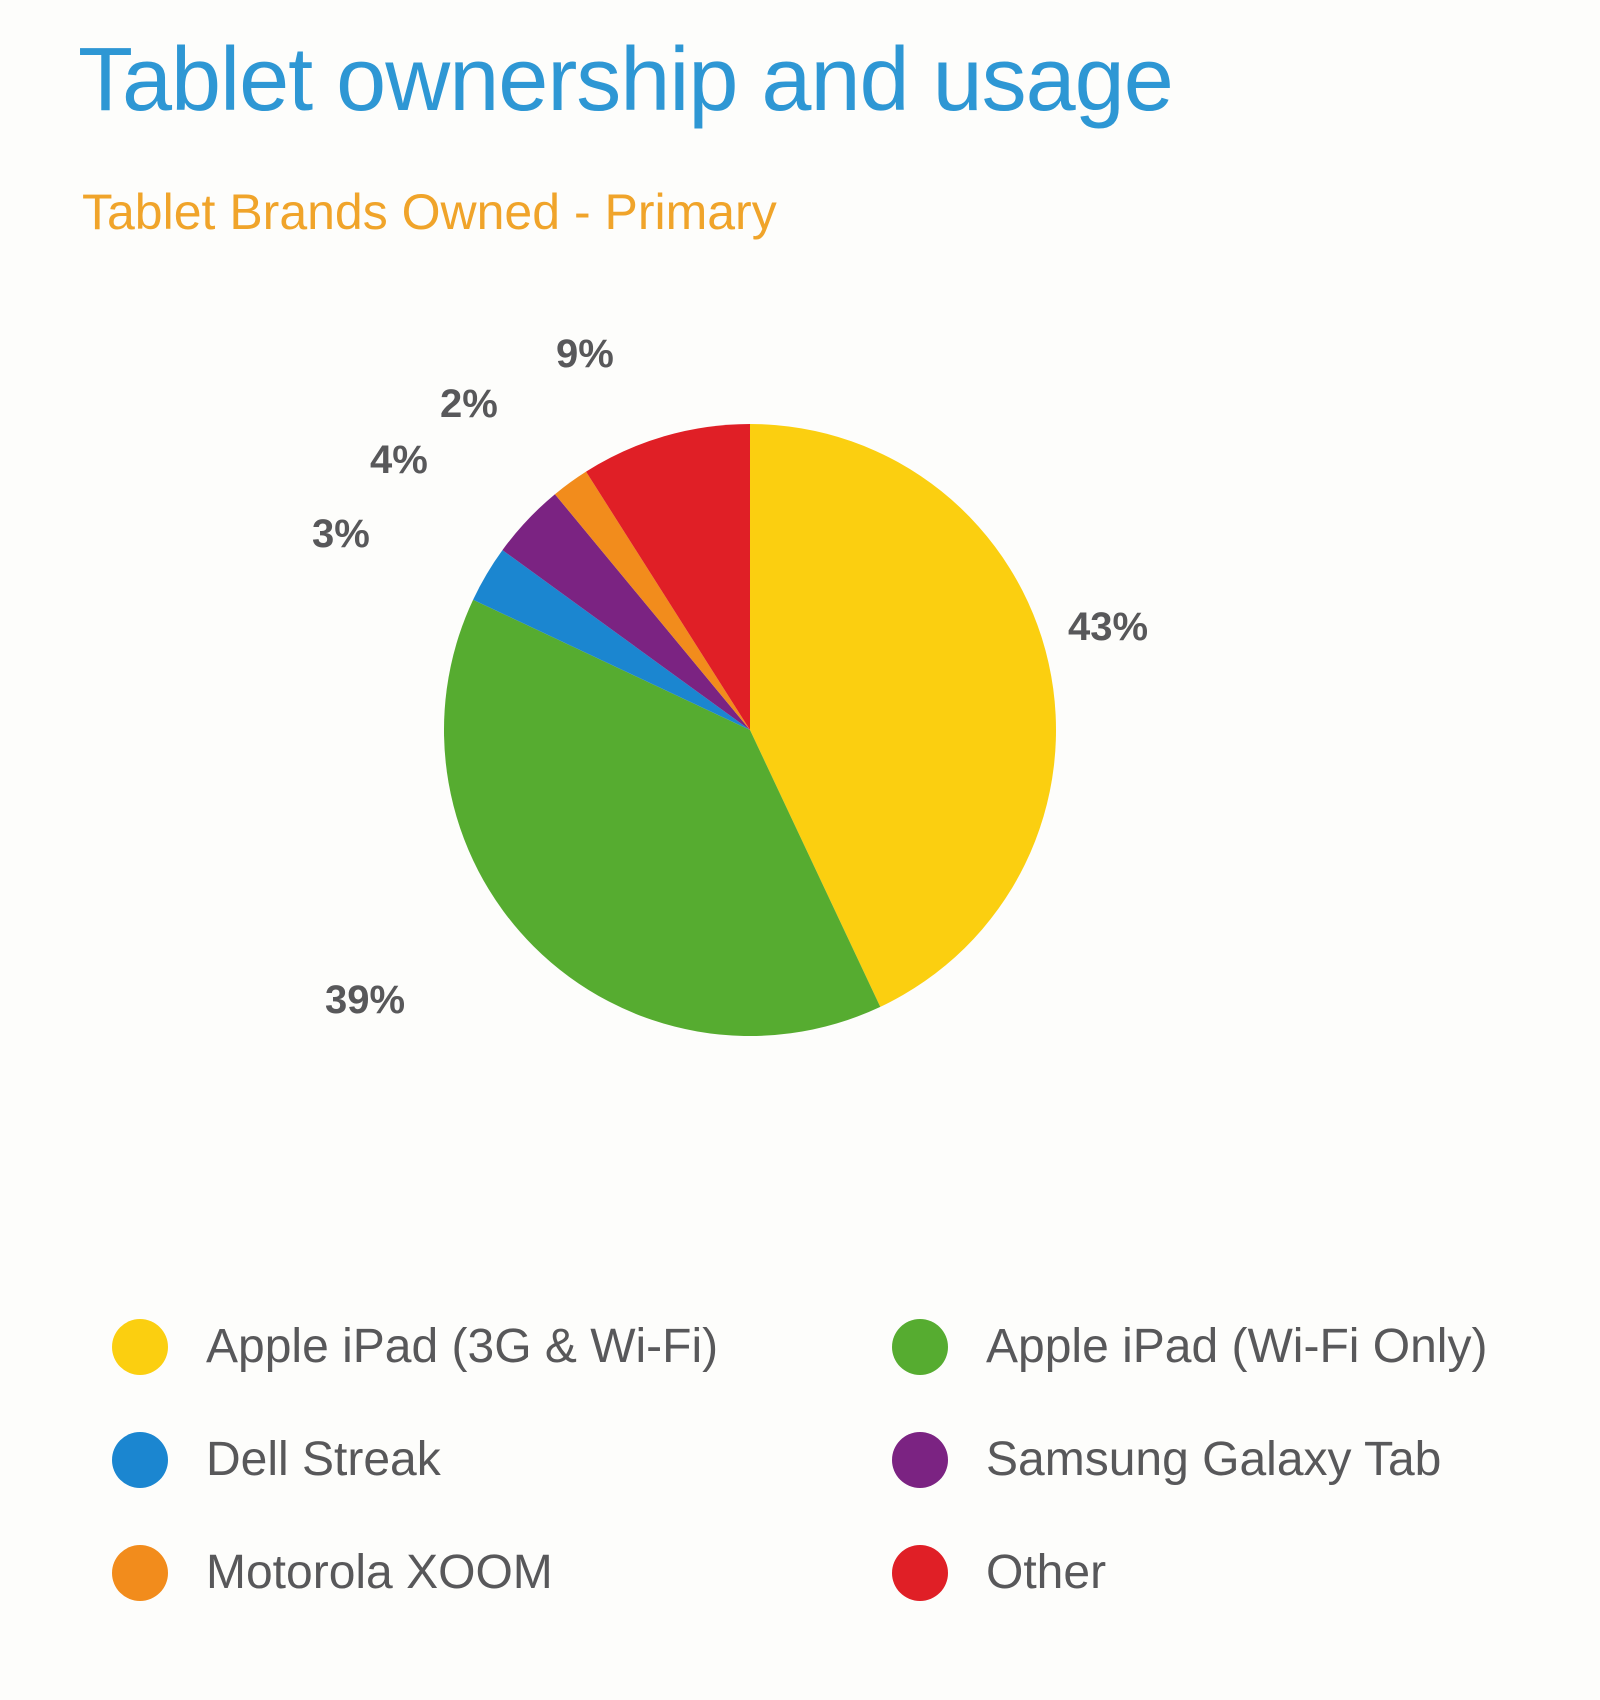 Image resolution: width=1600 pixels, height=1700 pixels. Describe the element at coordinates (1170, 1572) in the screenshot. I see `legend-item: Other` at that location.